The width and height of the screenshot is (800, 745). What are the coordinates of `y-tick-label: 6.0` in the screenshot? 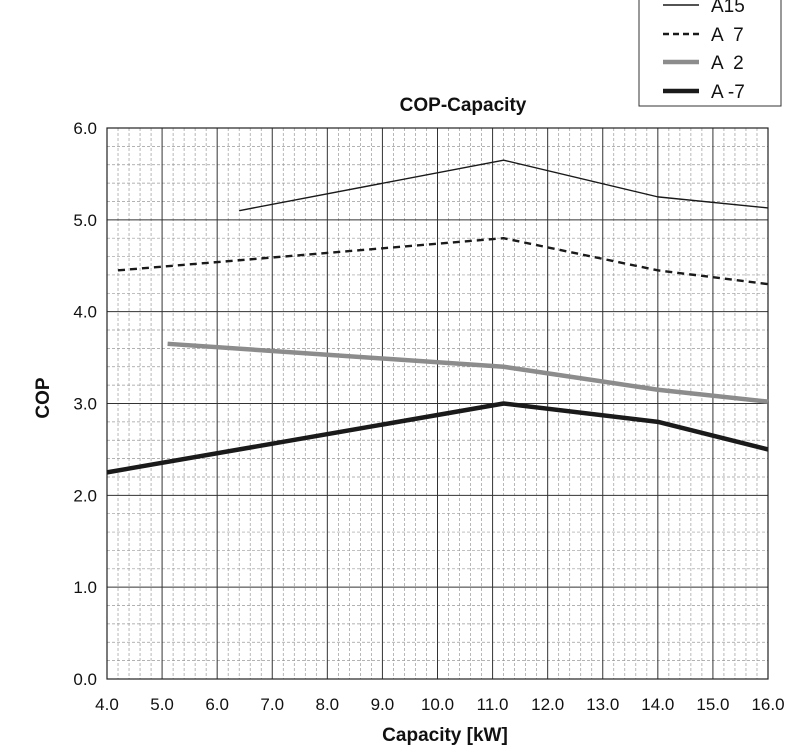 It's located at (85, 128).